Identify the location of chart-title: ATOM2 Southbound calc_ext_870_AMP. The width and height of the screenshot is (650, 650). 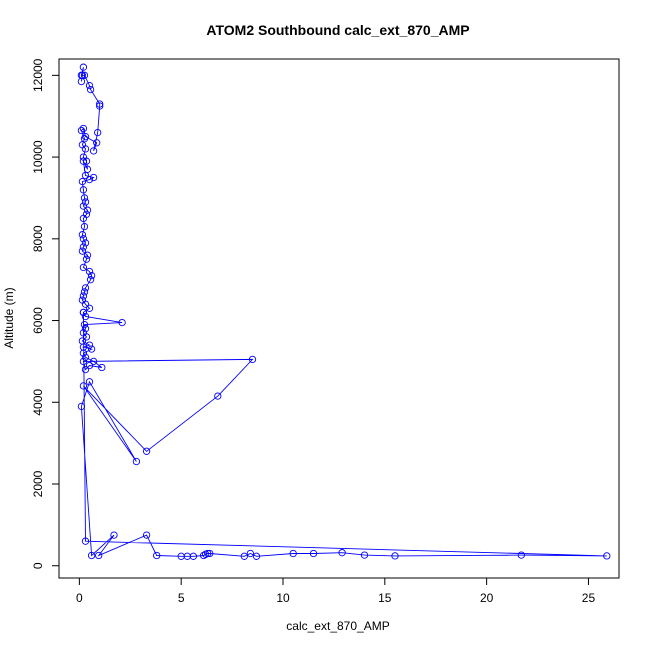
(337, 30).